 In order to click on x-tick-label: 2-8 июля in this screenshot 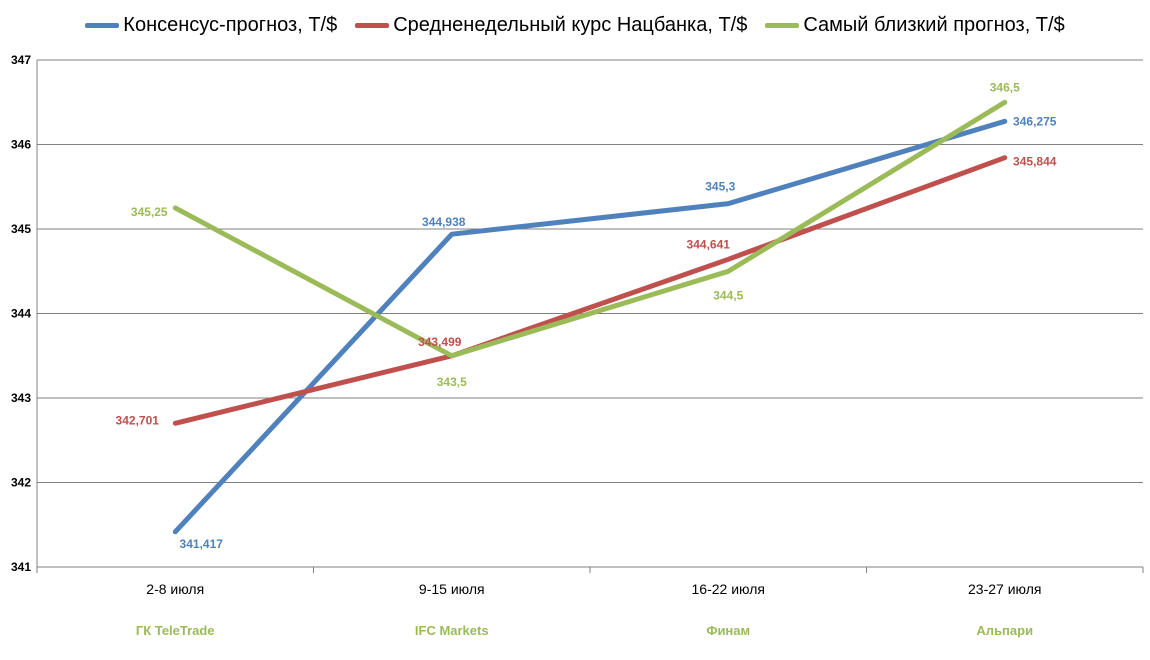, I will do `click(175, 589)`.